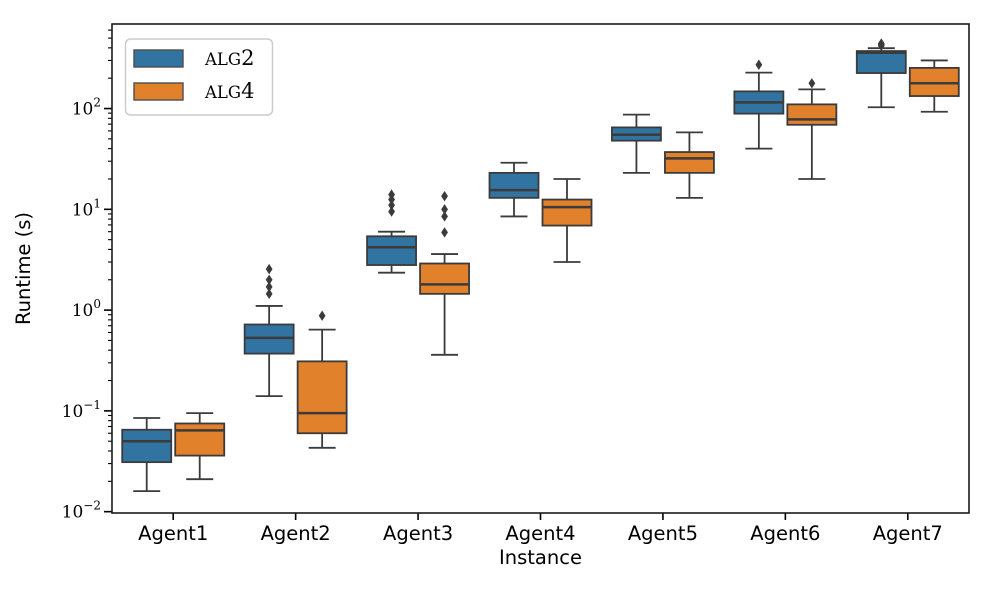 The image size is (997, 598). What do you see at coordinates (540, 557) in the screenshot?
I see `x-axis-label: Instance` at bounding box center [540, 557].